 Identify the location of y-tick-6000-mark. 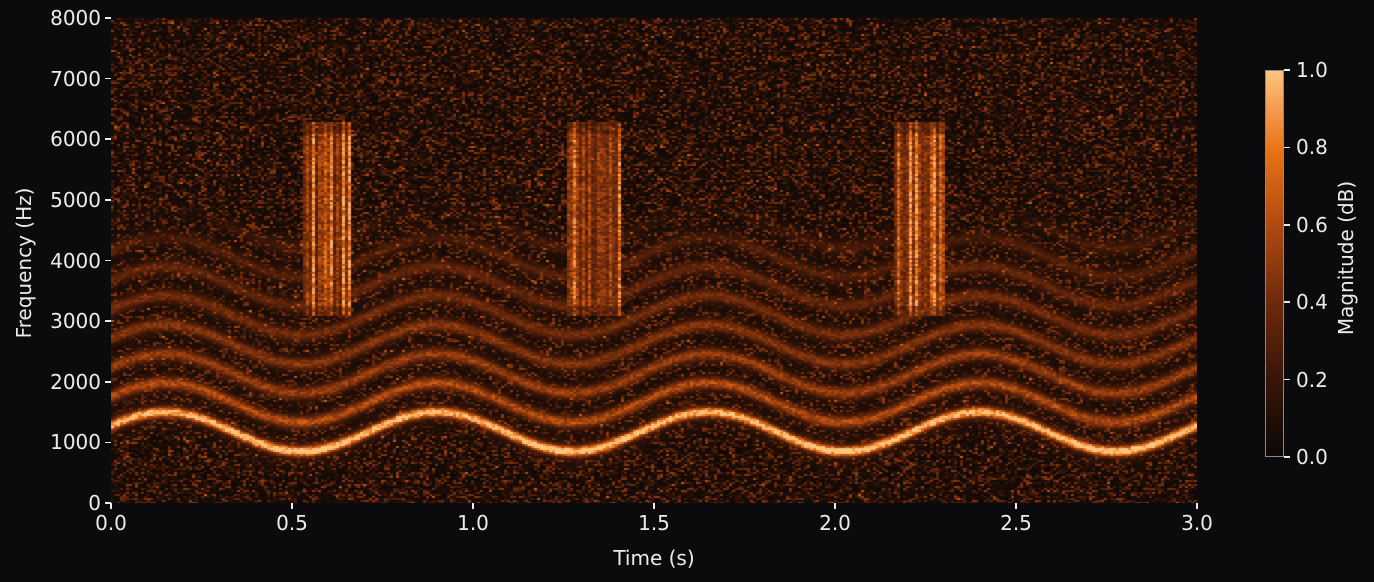
(108, 139).